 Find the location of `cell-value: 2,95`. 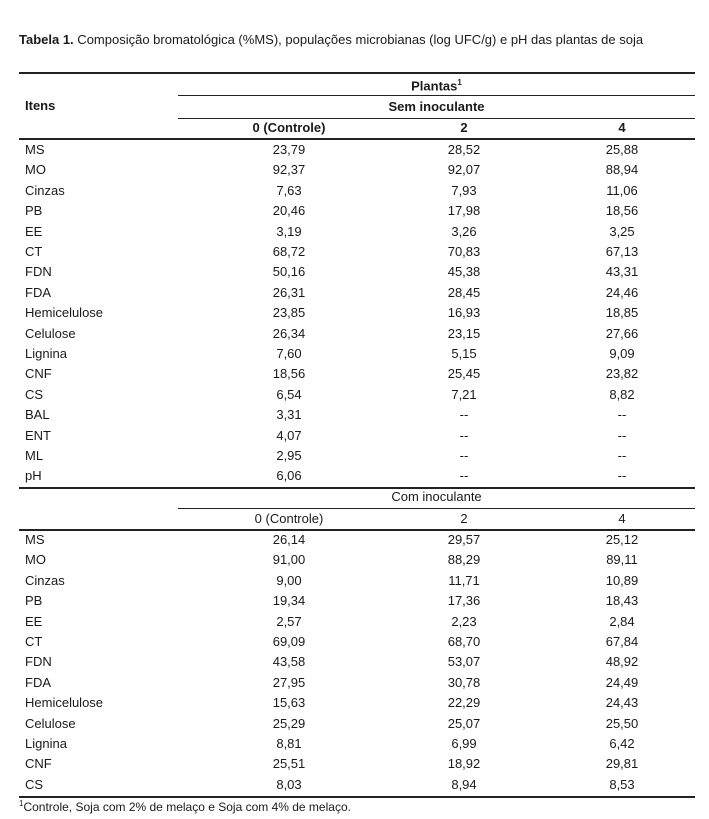

cell-value: 2,95 is located at coordinates (289, 455).